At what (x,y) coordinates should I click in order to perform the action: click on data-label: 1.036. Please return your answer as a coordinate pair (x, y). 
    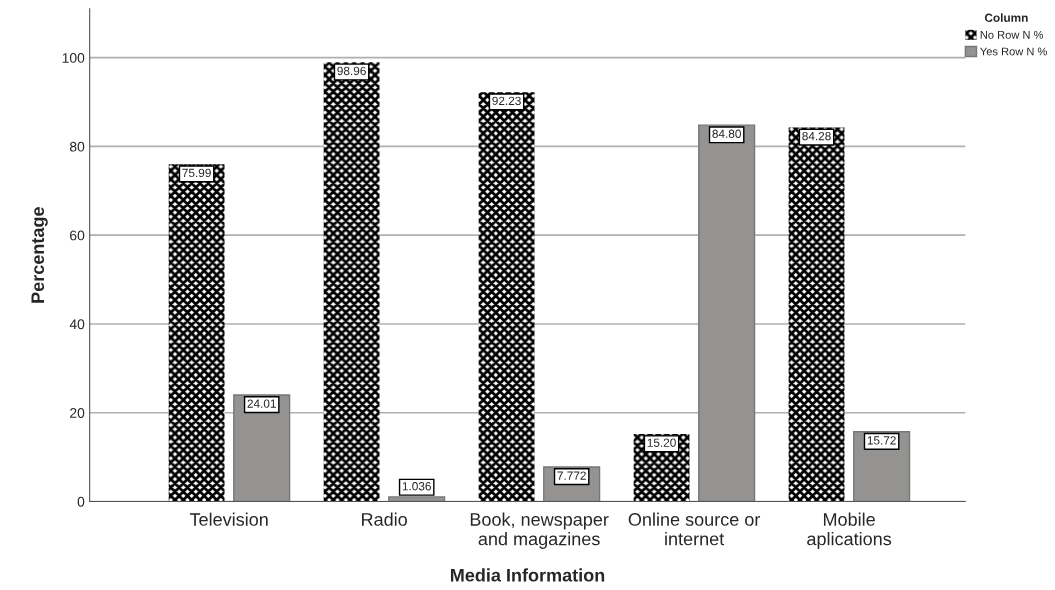
    Looking at the image, I should click on (416, 486).